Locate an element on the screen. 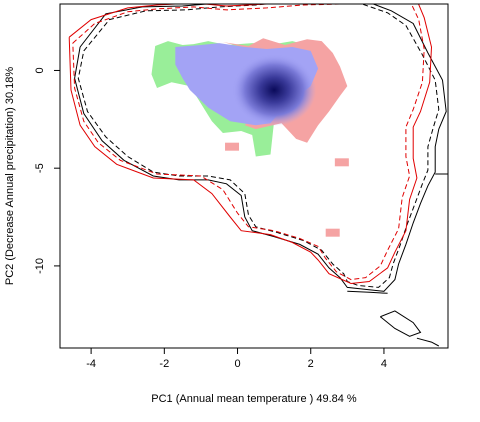  x-tick-label: 0 is located at coordinates (237, 364).